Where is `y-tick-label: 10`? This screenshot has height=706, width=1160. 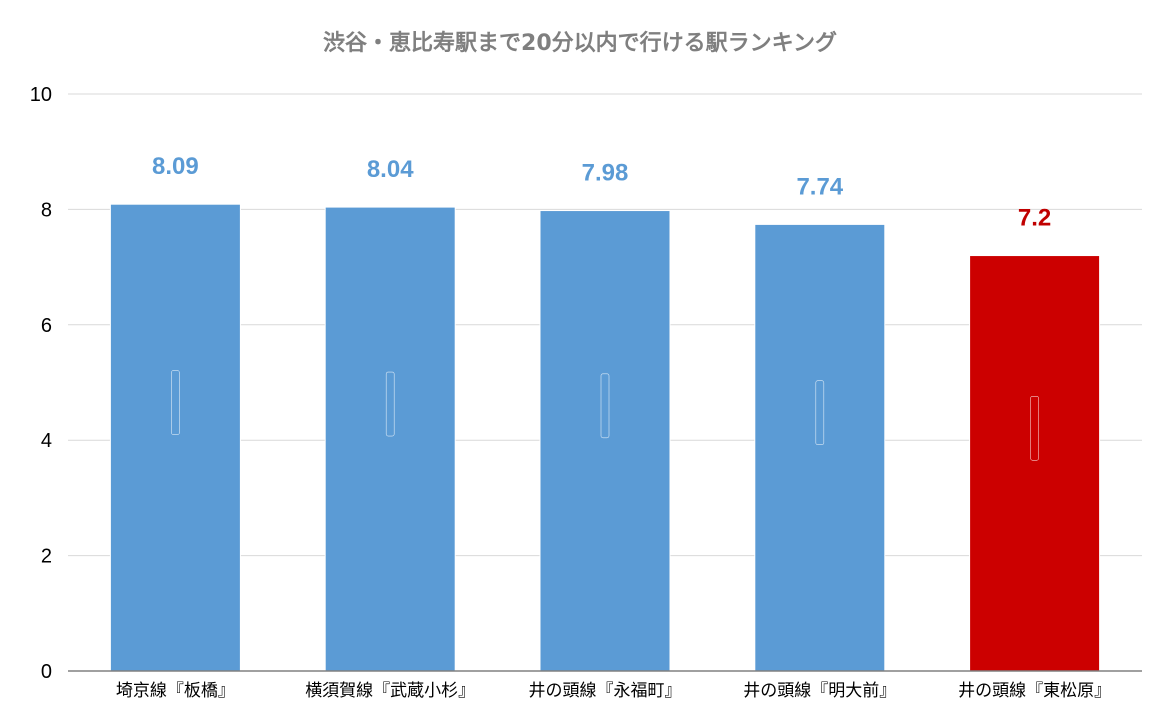
y-tick-label: 10 is located at coordinates (41, 95).